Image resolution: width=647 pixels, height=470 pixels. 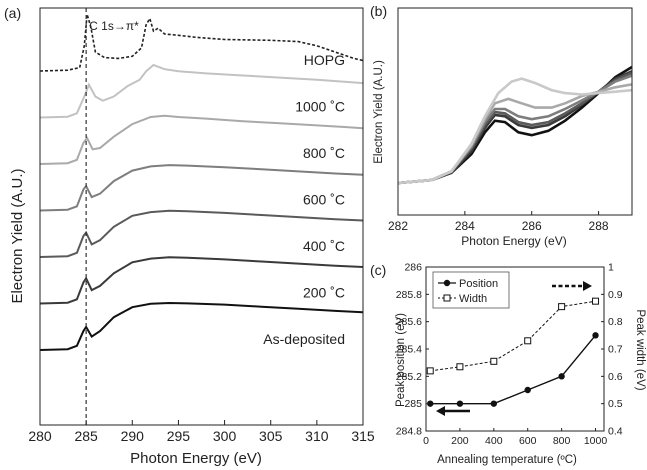 What do you see at coordinates (465, 226) in the screenshot?
I see `x-tick-label-1: 284` at bounding box center [465, 226].